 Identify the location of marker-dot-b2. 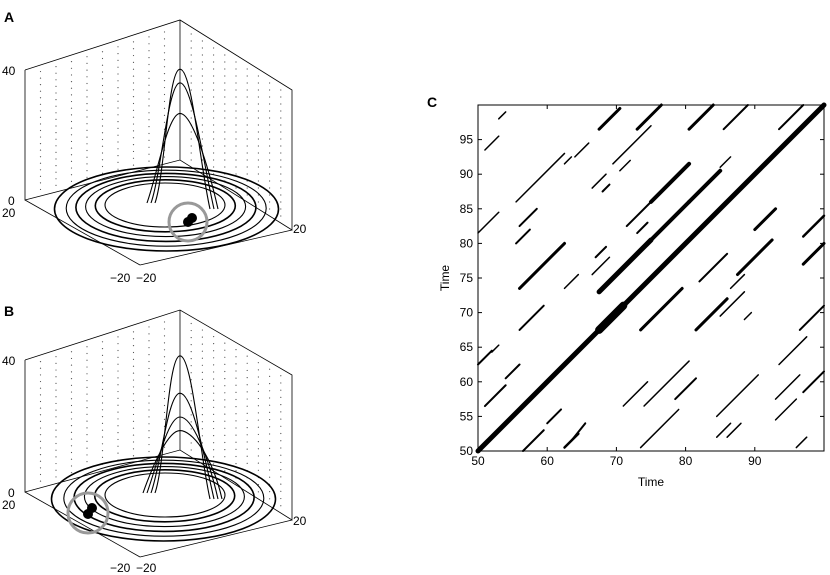
(92, 508).